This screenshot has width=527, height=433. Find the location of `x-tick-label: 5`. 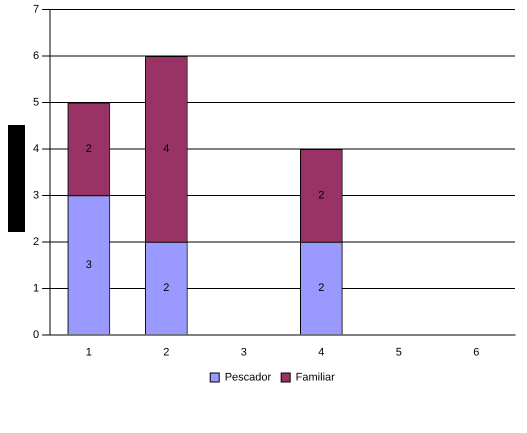

x-tick-label: 5 is located at coordinates (399, 352).